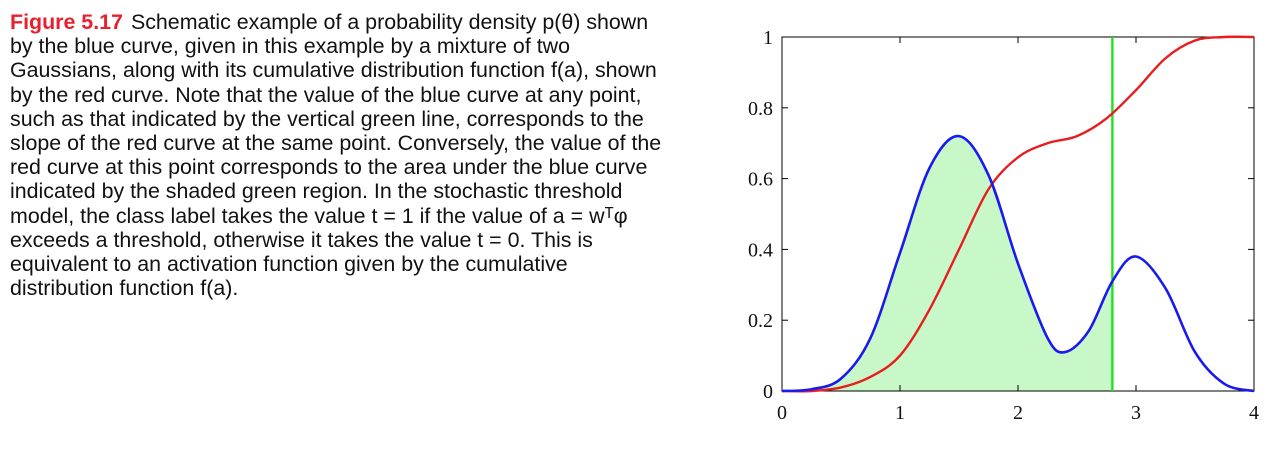 This screenshot has width=1280, height=450. I want to click on y-tick-label: 0.4, so click(760, 250).